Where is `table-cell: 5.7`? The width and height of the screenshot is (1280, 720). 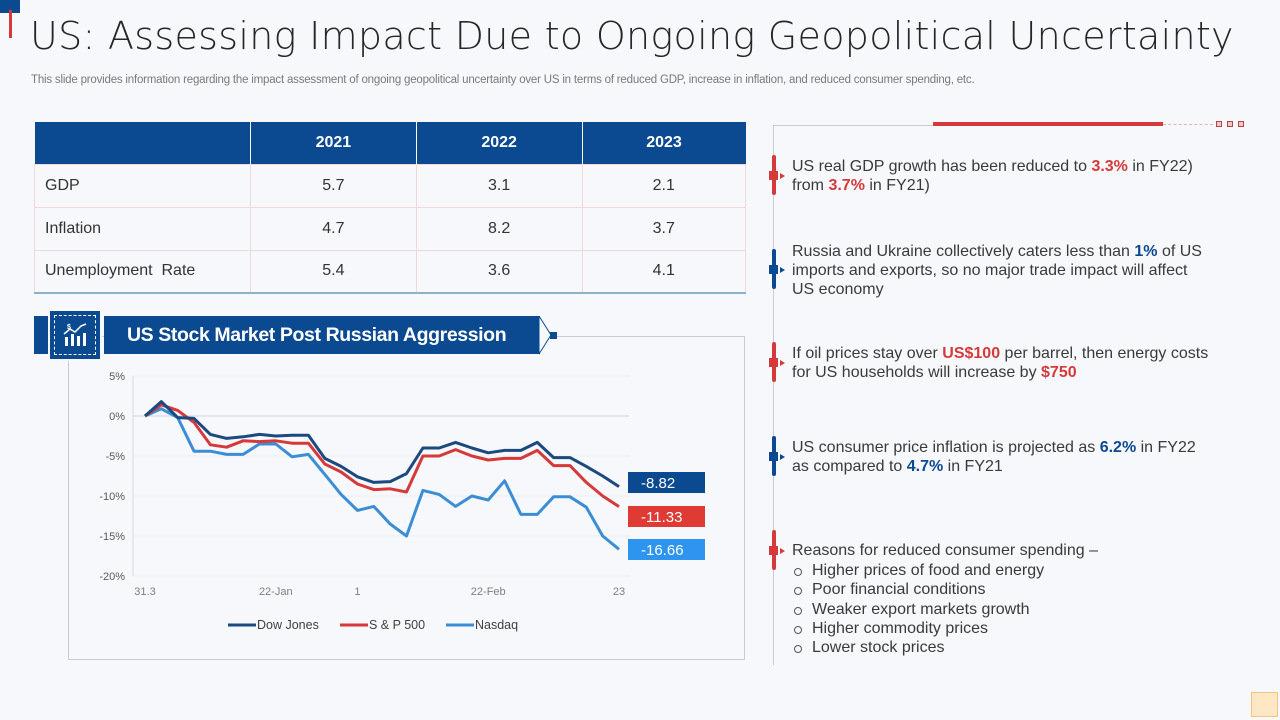 table-cell: 5.7 is located at coordinates (333, 185).